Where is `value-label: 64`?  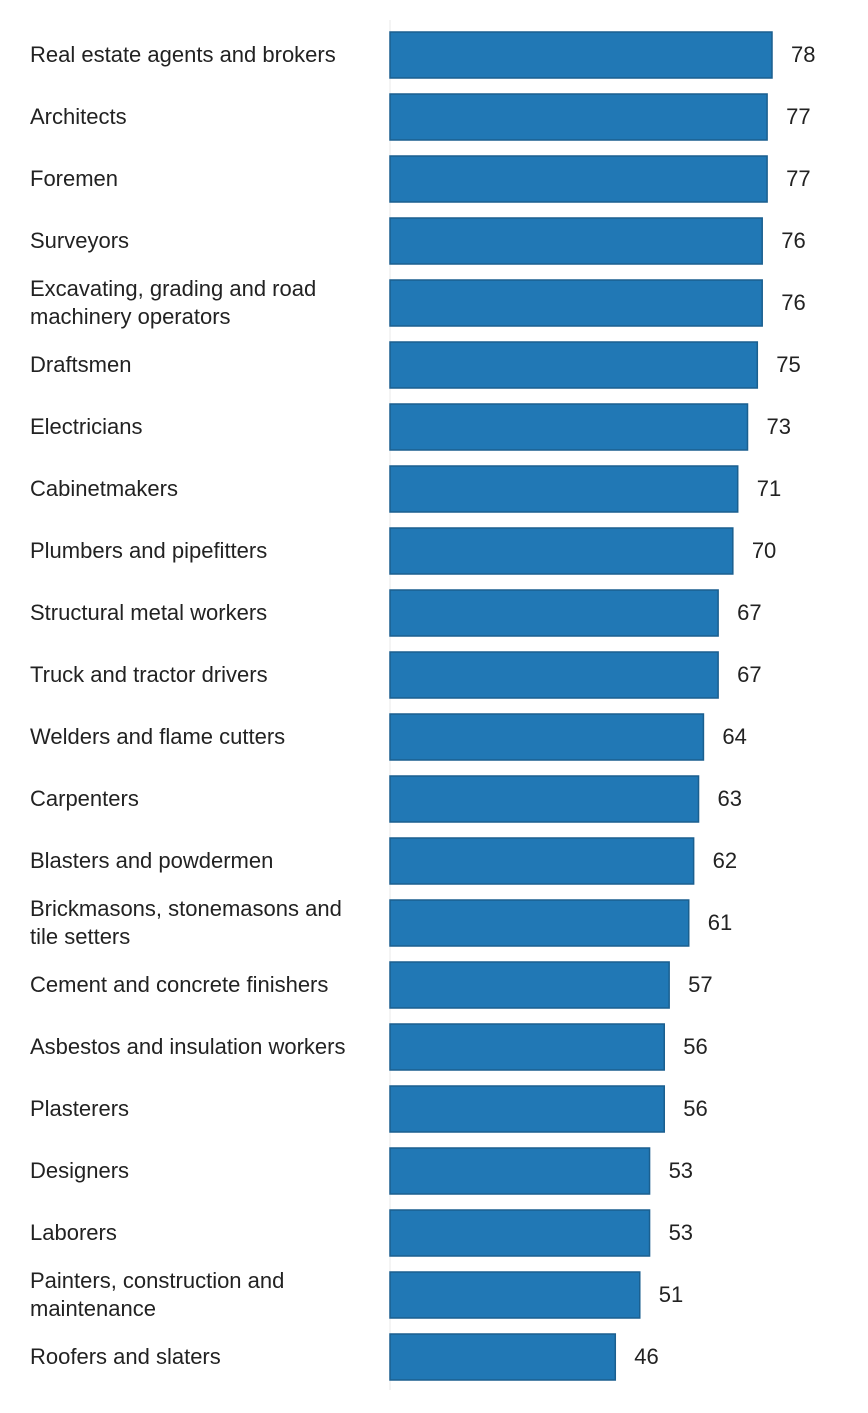
value-label: 64 is located at coordinates (734, 736).